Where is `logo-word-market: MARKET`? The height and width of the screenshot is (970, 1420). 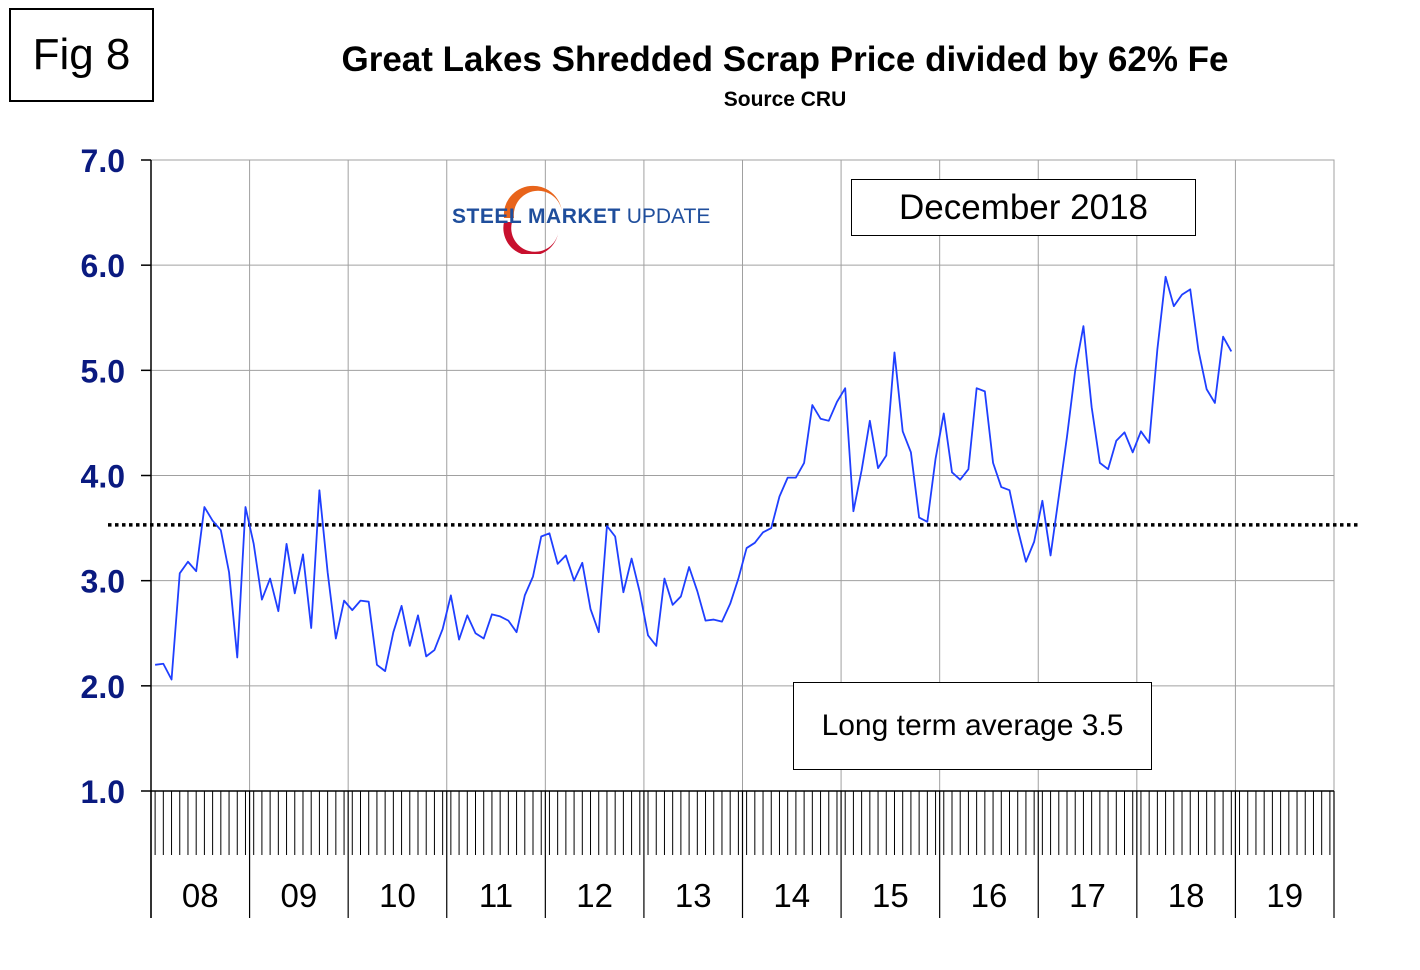 logo-word-market: MARKET is located at coordinates (574, 216).